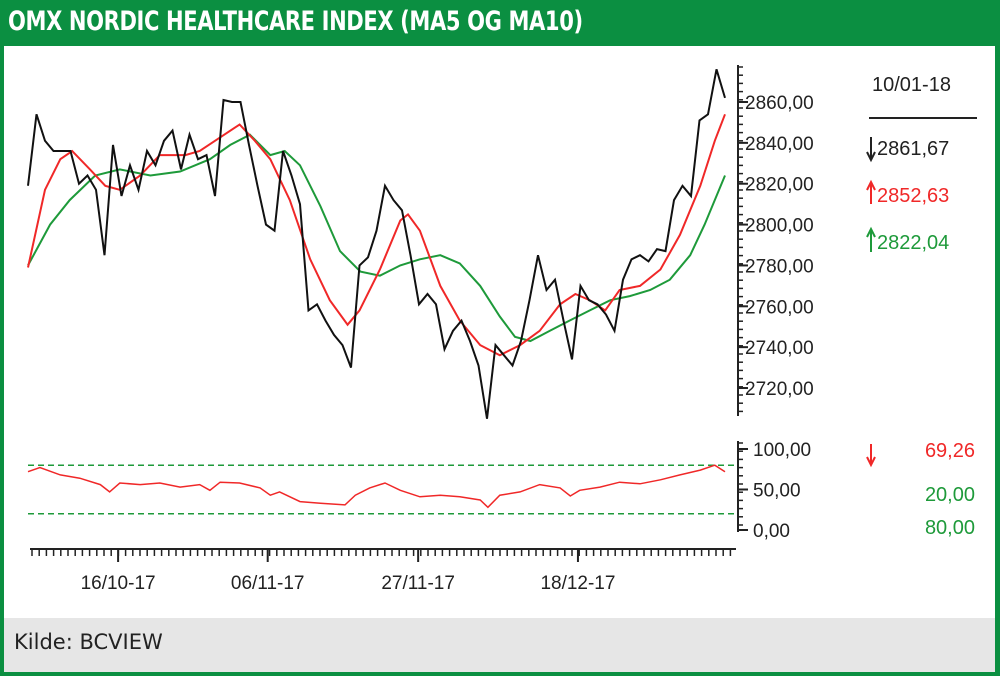  What do you see at coordinates (913, 196) in the screenshot?
I see `legend-ma5-value: 2852,63` at bounding box center [913, 196].